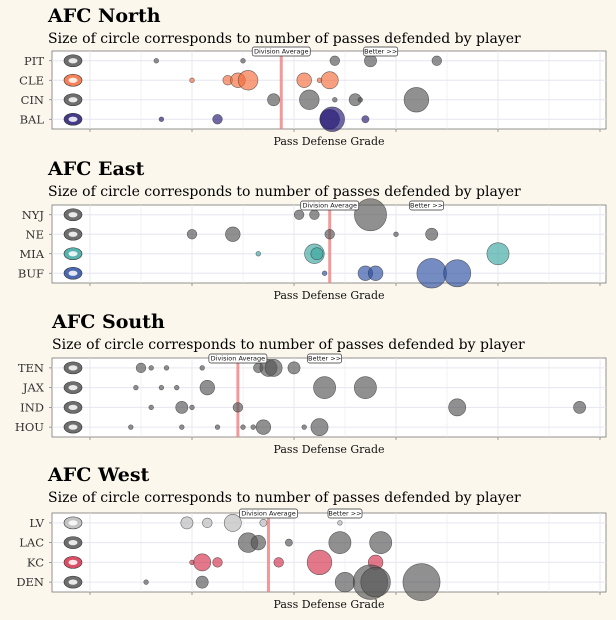  Describe the element at coordinates (73, 542) in the screenshot. I see `chargers-logo` at that location.